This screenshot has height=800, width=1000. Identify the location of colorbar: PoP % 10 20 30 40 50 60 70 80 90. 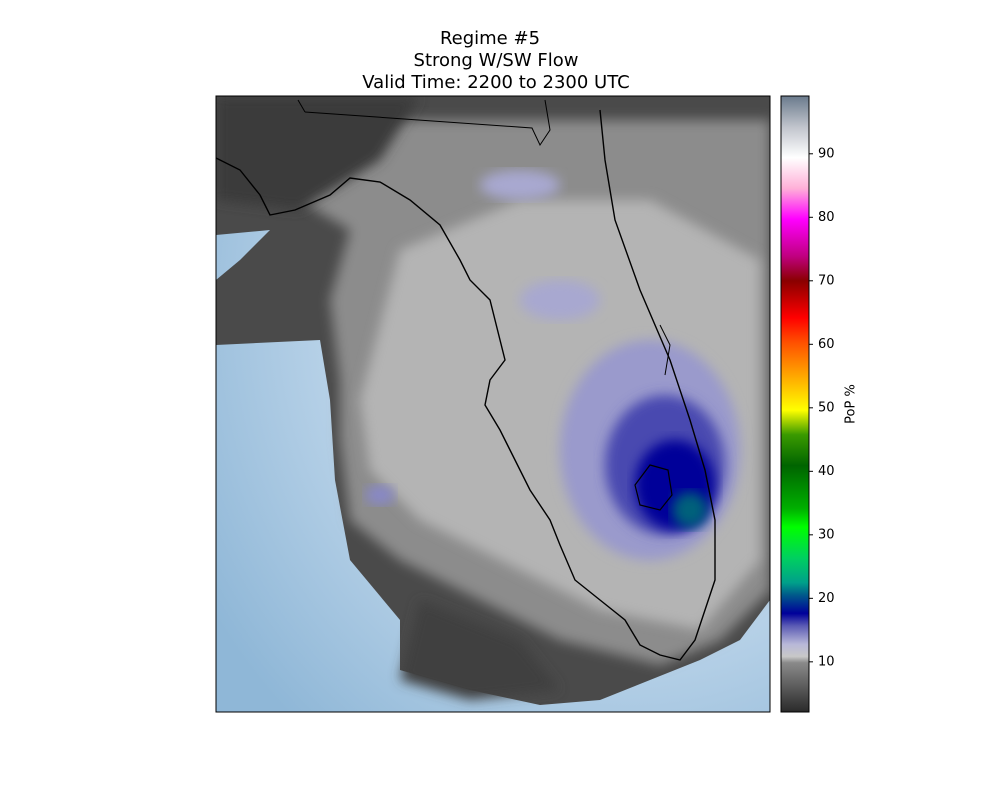
(819, 404).